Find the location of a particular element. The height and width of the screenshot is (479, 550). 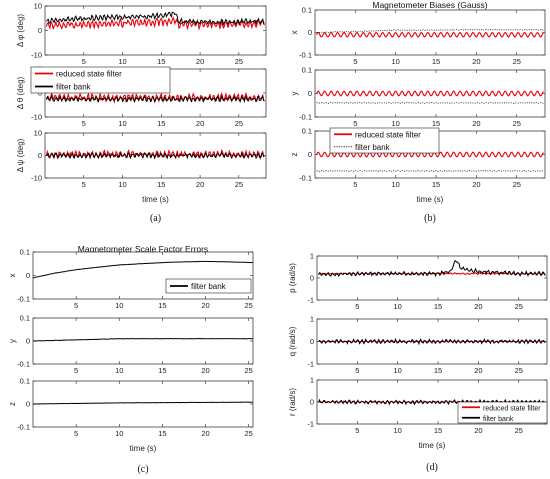

chart-title: Magnetometer Biases (Gauss) is located at coordinates (429, 5).